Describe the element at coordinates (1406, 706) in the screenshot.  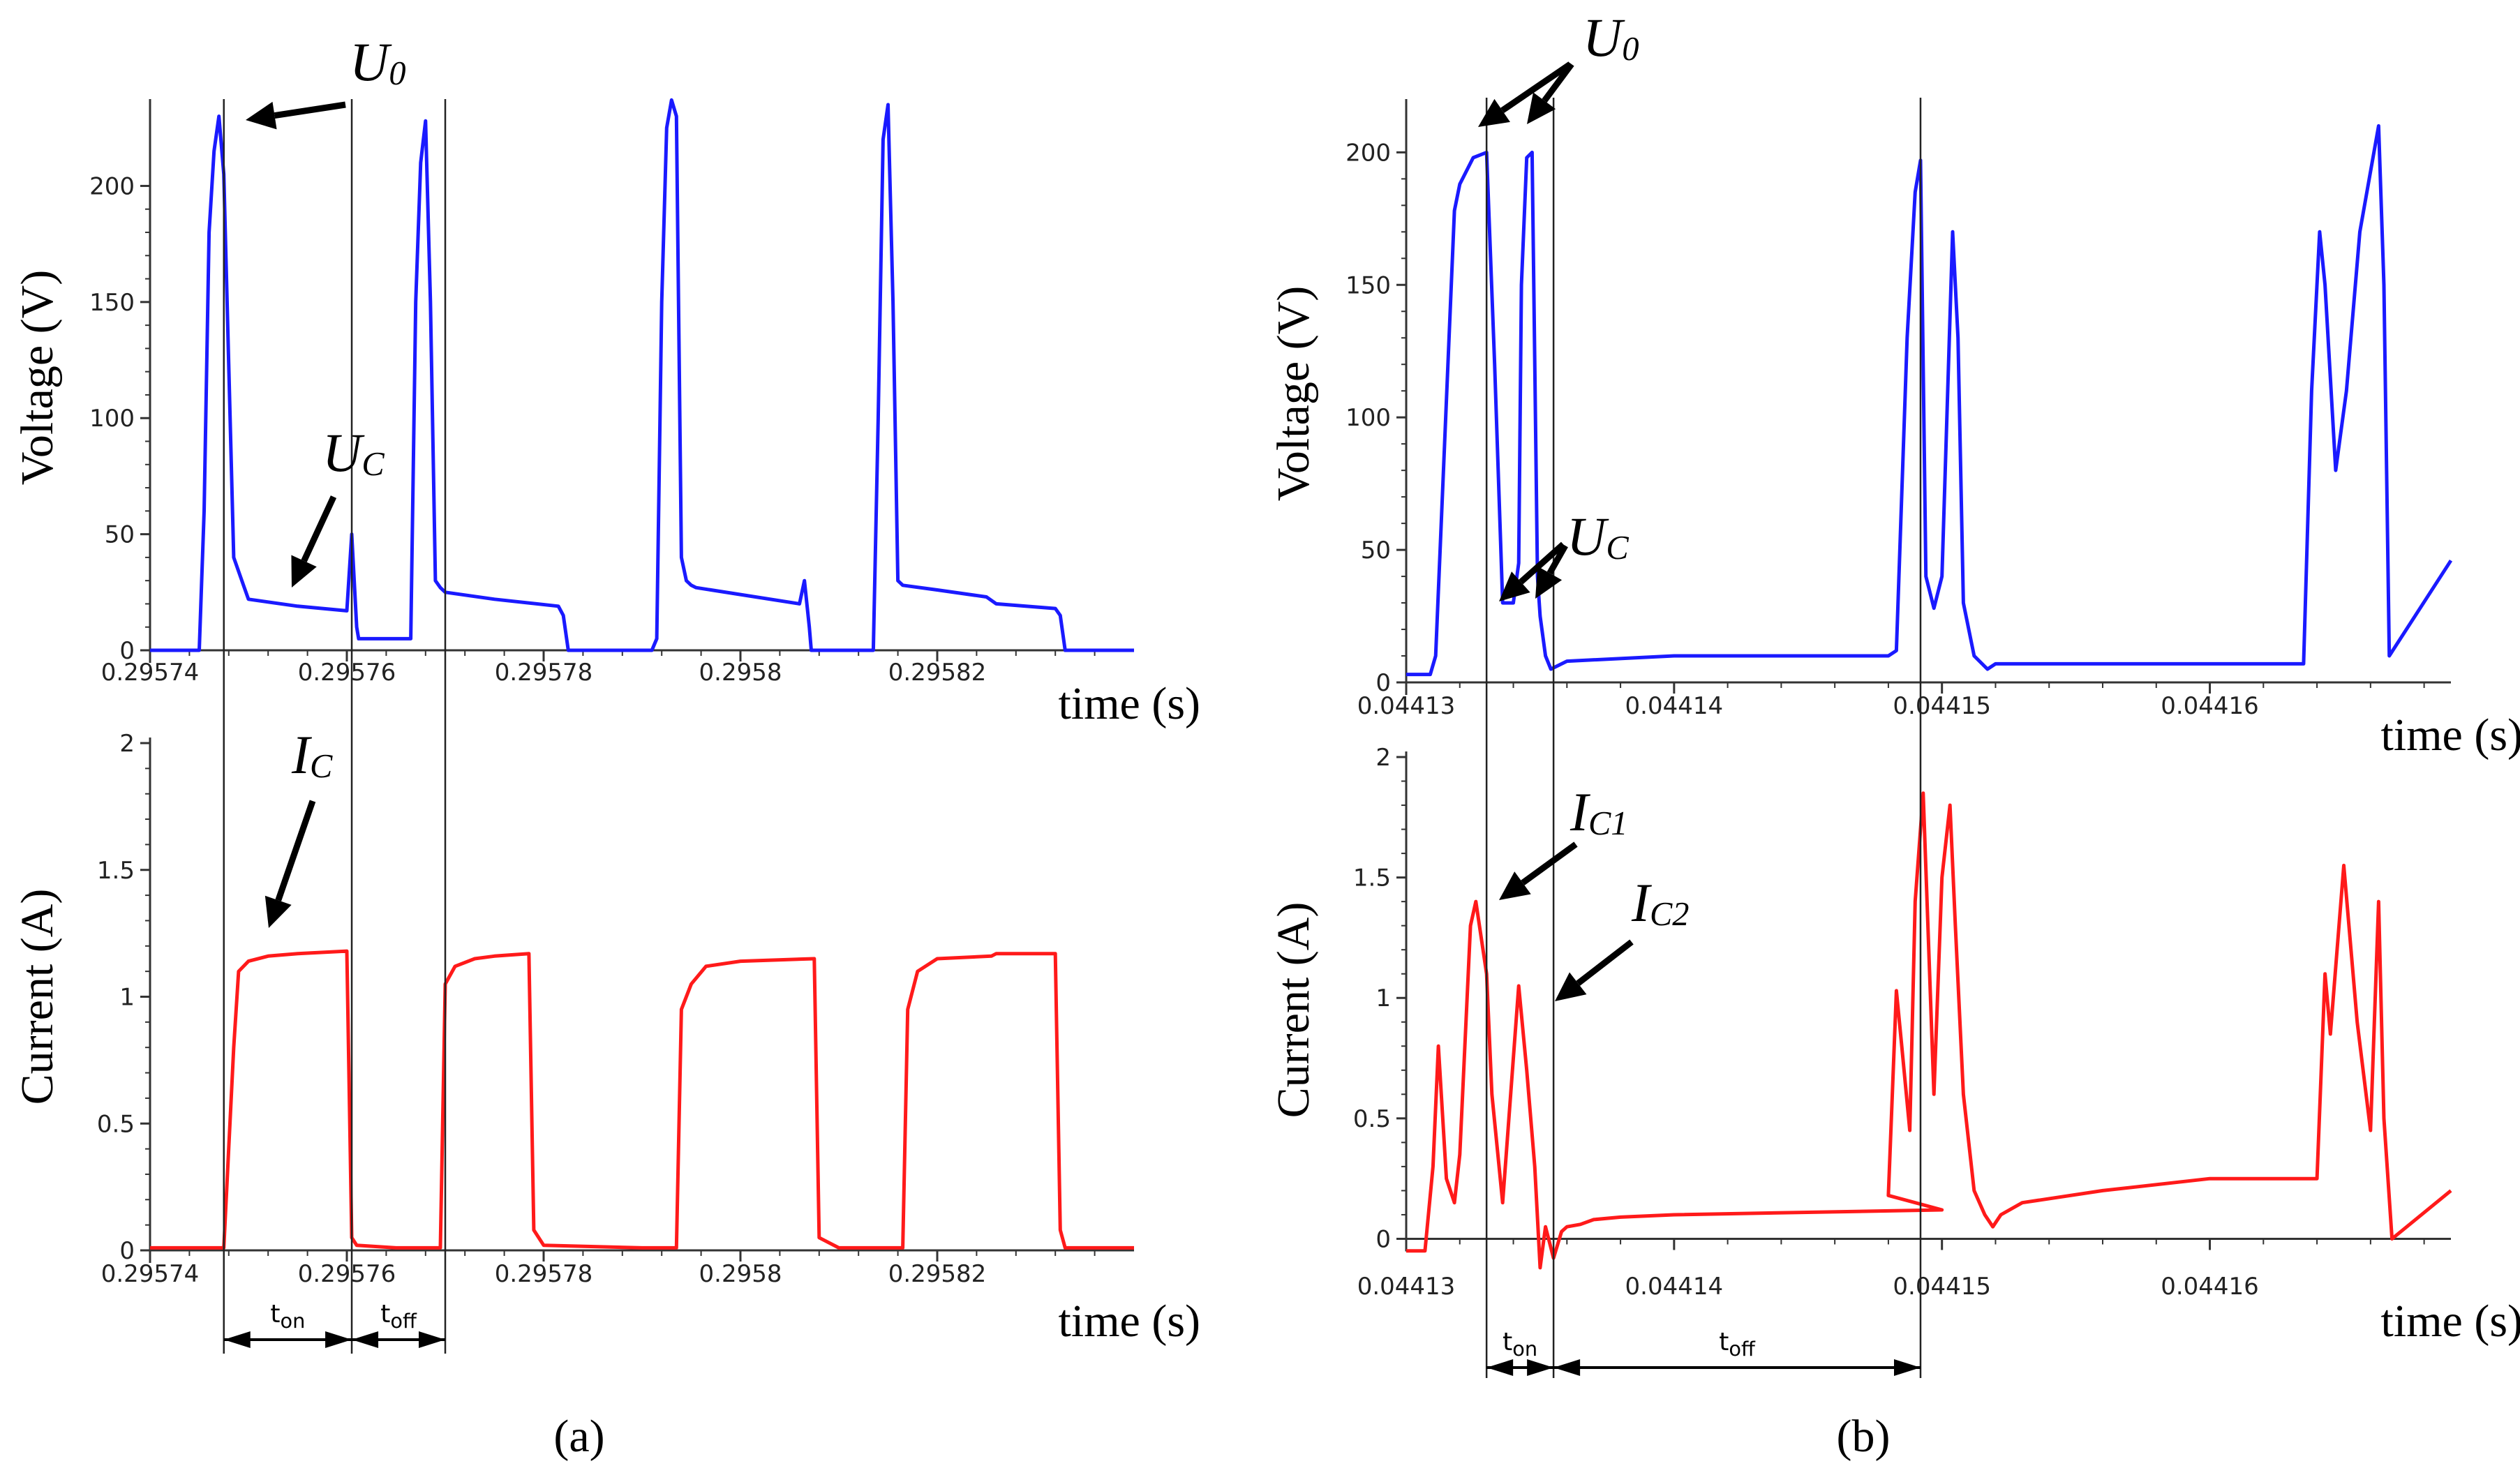
I see `panel-b-voltage-xtick-label: 0.04413` at that location.